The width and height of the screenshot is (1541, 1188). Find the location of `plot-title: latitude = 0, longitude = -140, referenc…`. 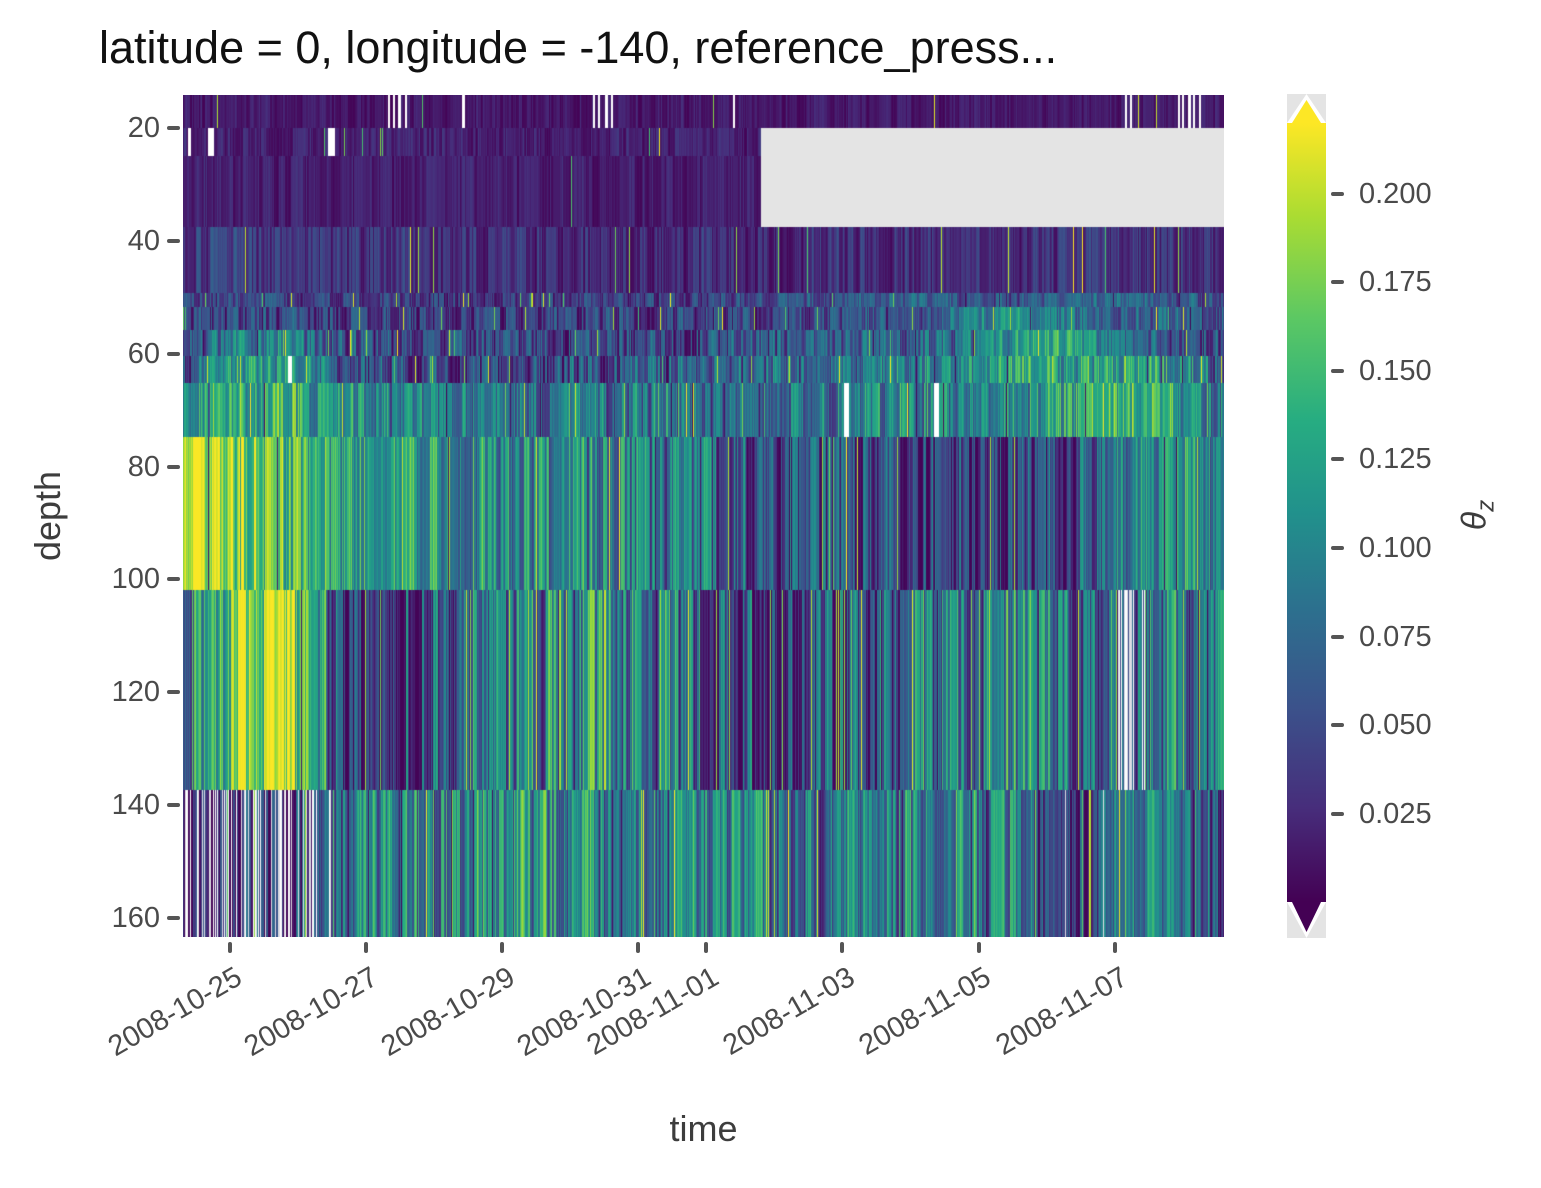

plot-title: latitude = 0, longitude = -140, referenc… is located at coordinates (578, 47).